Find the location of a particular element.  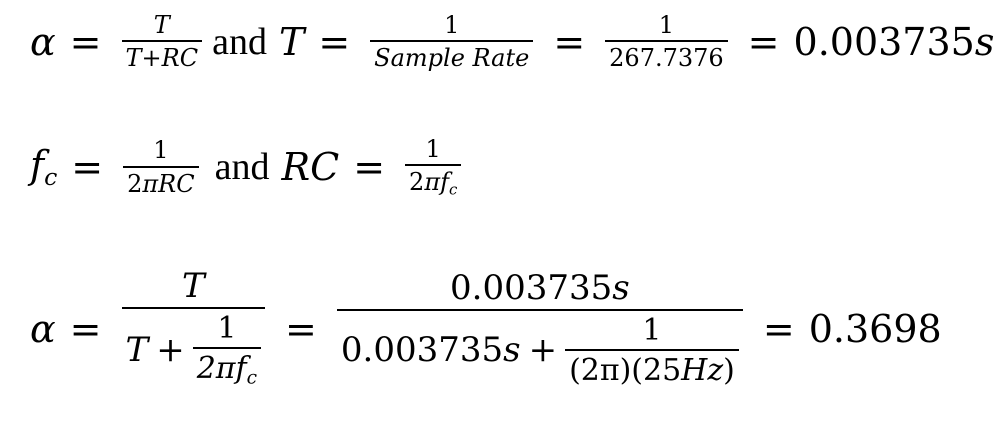

fraction-denominator: 267.7376 is located at coordinates (666, 58).